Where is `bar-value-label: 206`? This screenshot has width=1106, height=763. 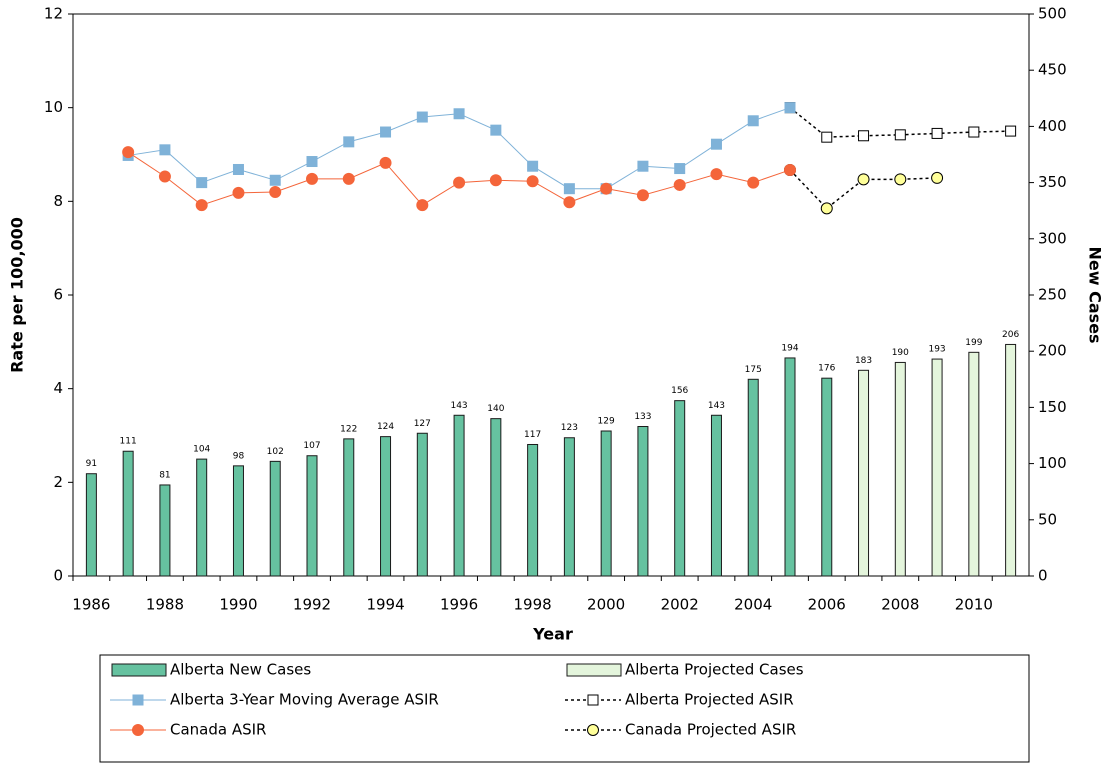 bar-value-label: 206 is located at coordinates (1010, 335).